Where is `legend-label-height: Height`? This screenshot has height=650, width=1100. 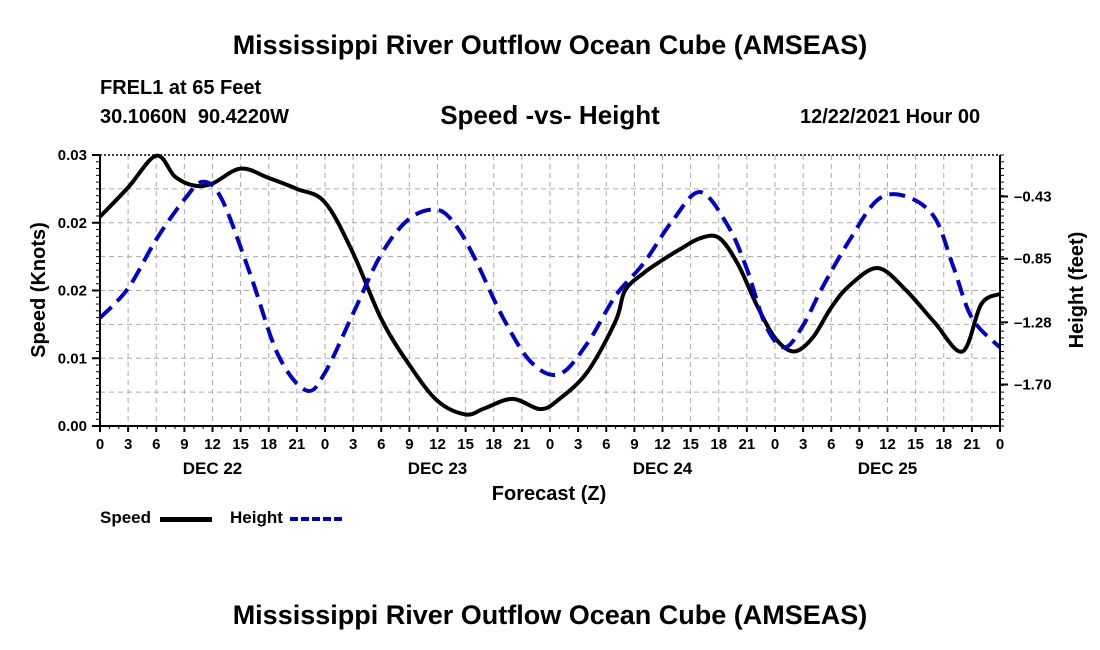
legend-label-height: Height is located at coordinates (256, 517).